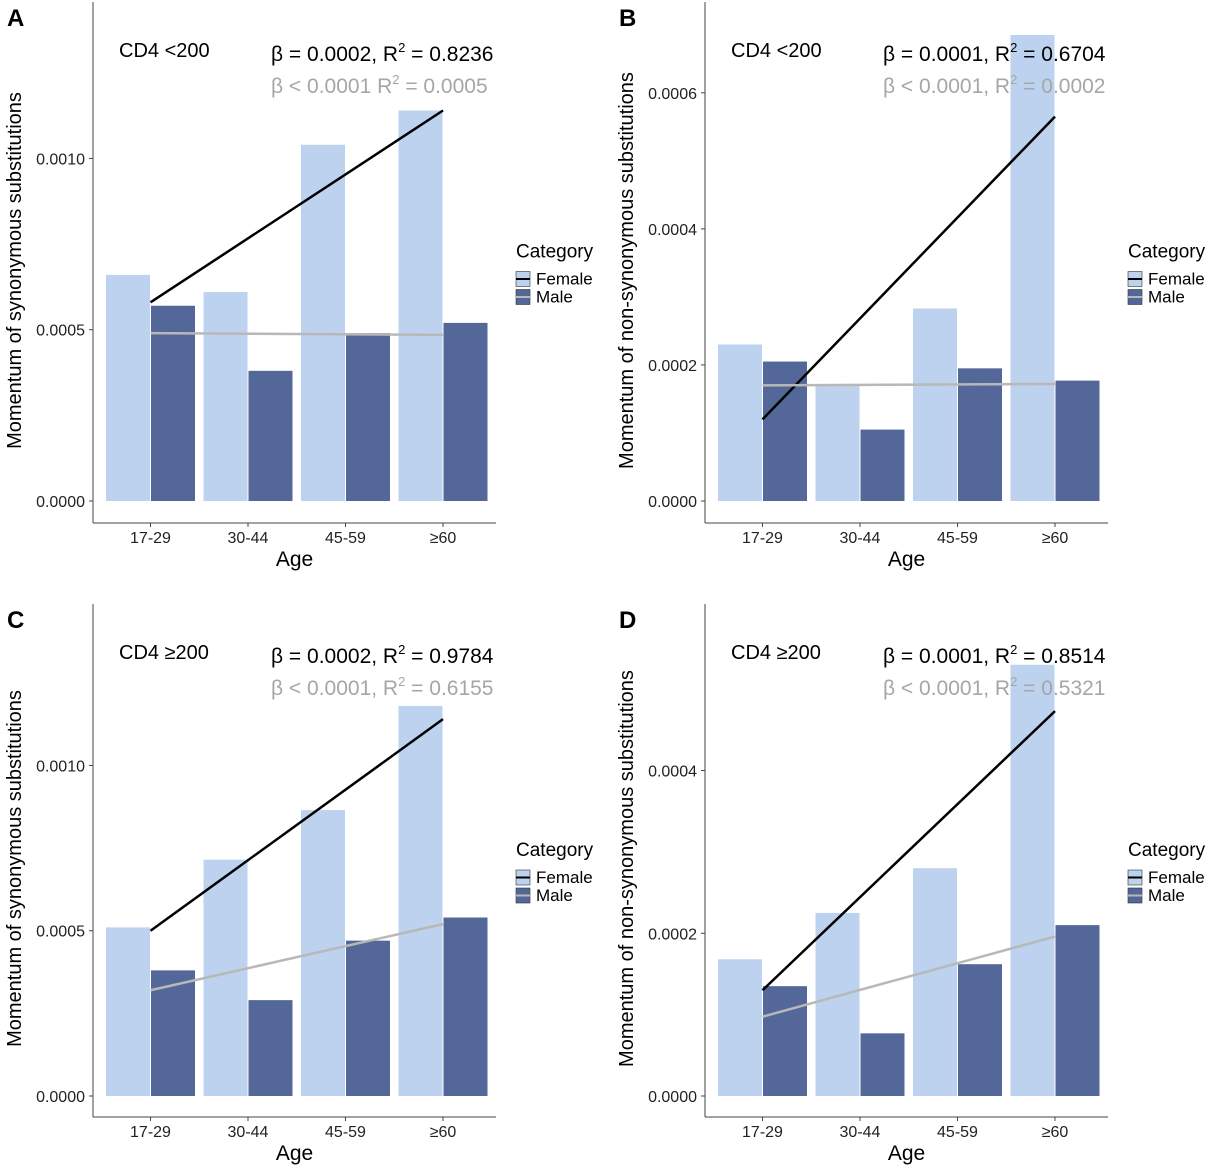  What do you see at coordinates (327, 656) in the screenshot?
I see `beta-text: β = 0.0002,` at bounding box center [327, 656].